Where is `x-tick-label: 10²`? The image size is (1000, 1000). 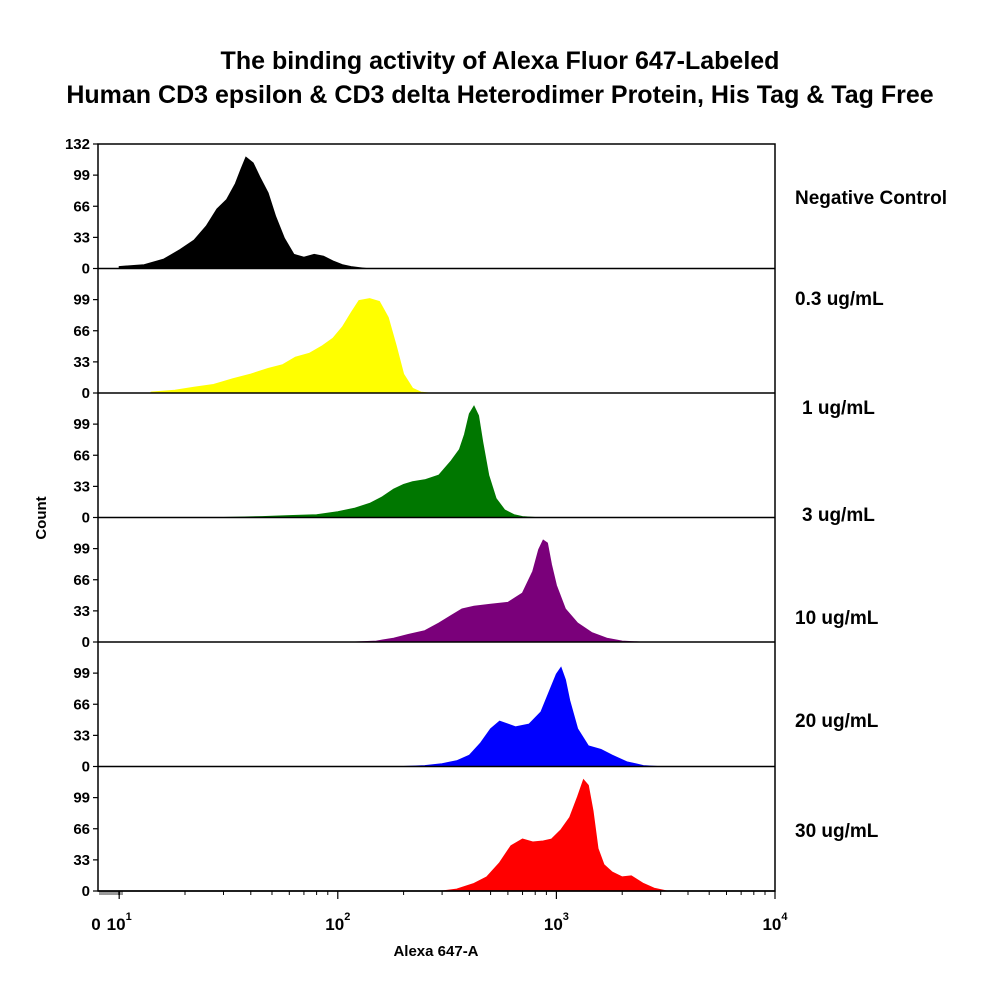
x-tick-label: 10² is located at coordinates (337, 922).